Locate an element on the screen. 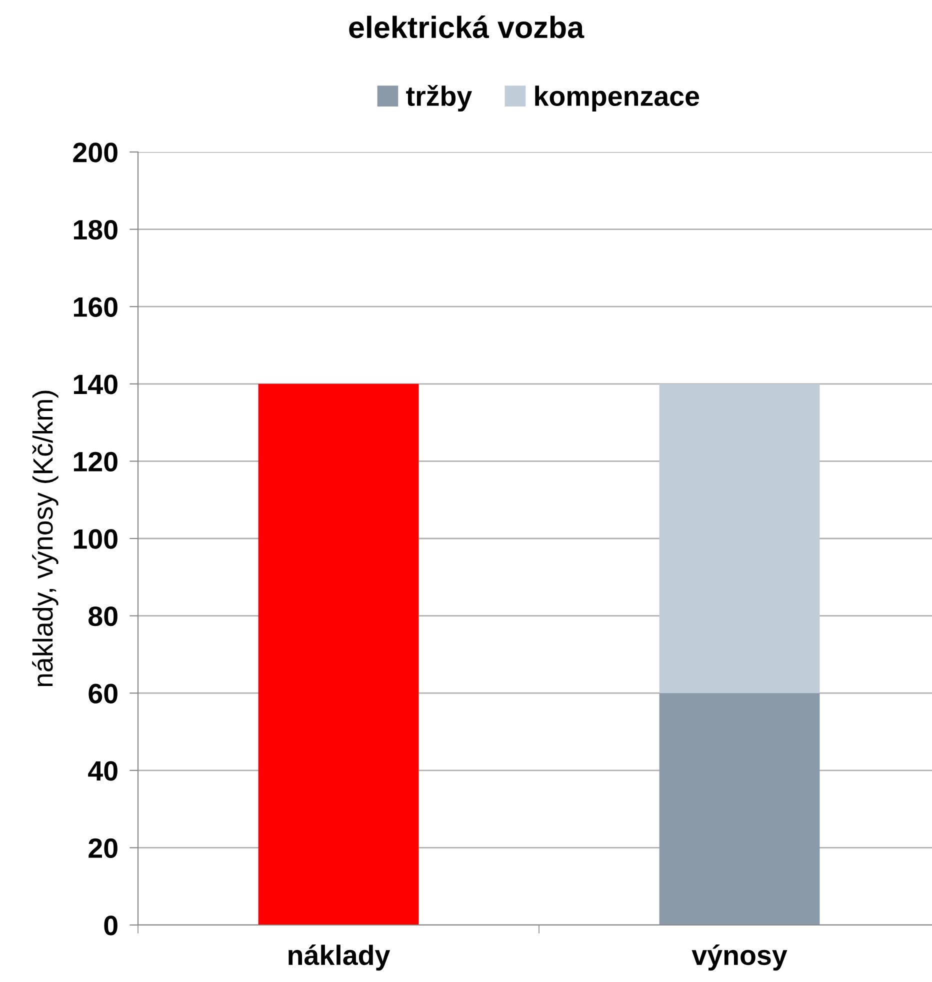 This screenshot has height=982, width=932. y-tick-label: 80 is located at coordinates (103, 616).